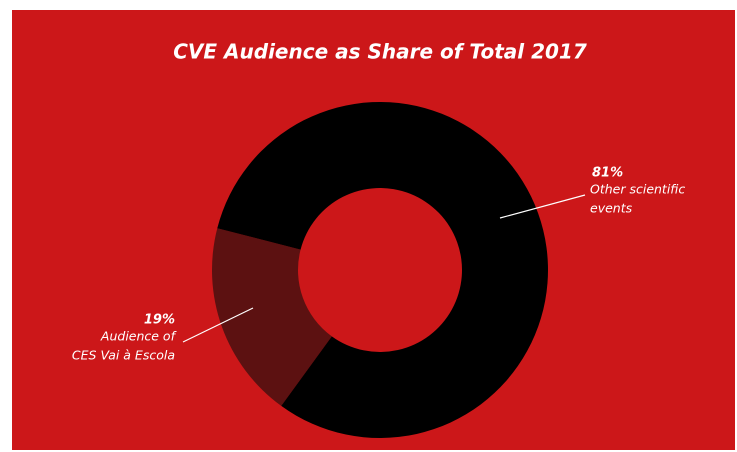  I want to click on donut-slice, so click(271, 317).